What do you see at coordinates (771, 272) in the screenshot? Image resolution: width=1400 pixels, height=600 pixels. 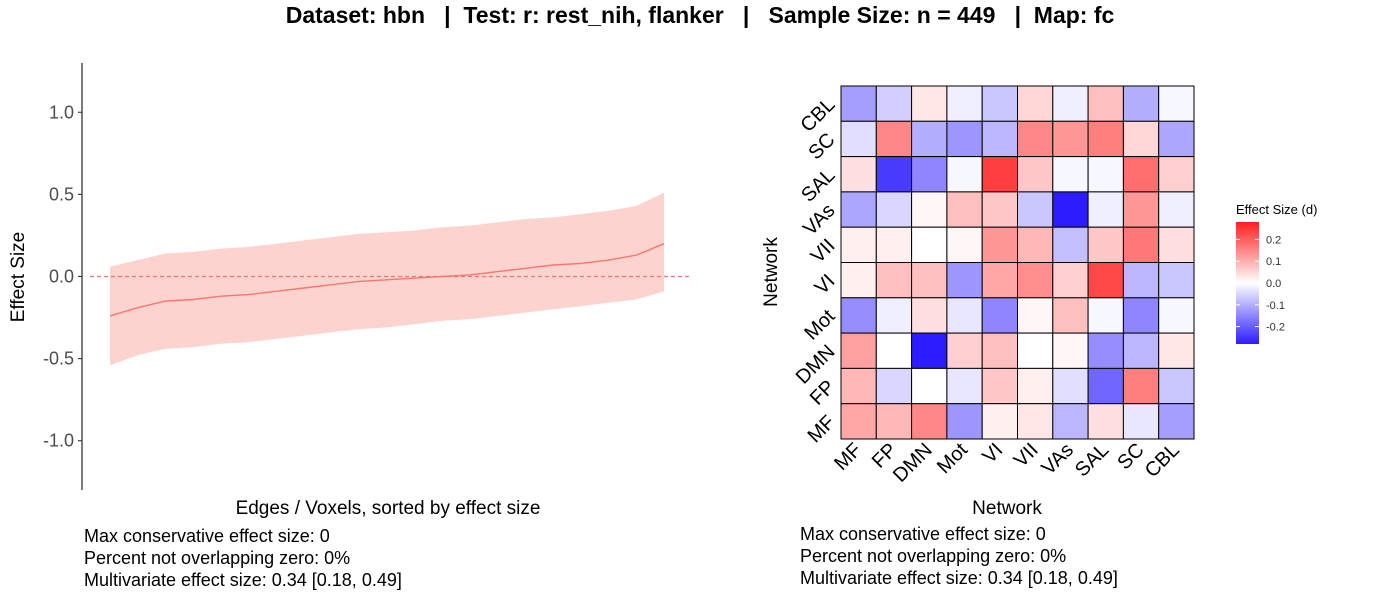 I see `heatmap-y-axis-label: Network` at bounding box center [771, 272].